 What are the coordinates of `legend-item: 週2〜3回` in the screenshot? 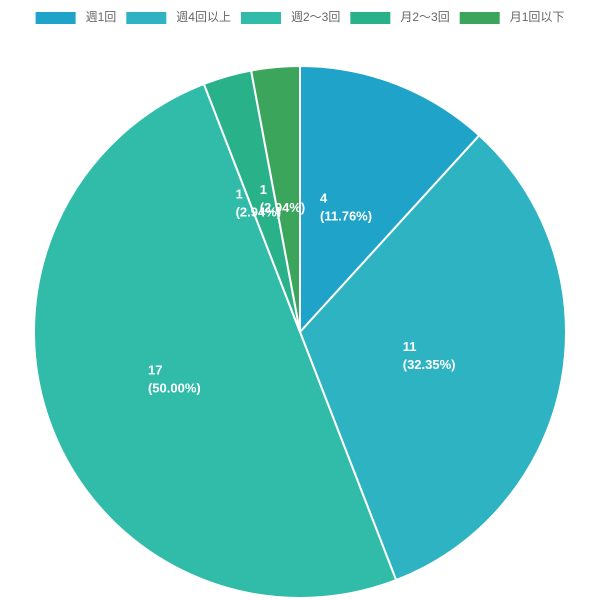 It's located at (290, 17).